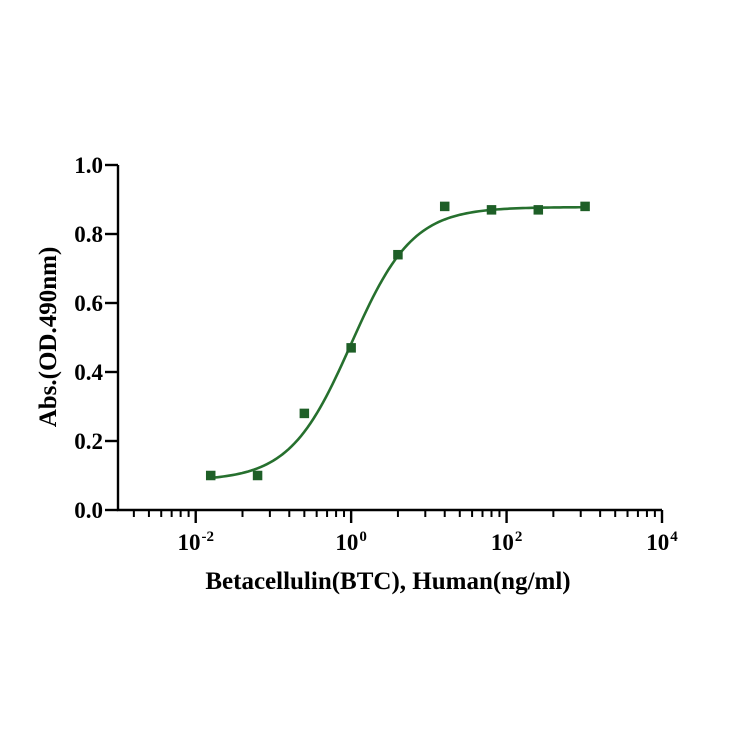 The image size is (738, 738). What do you see at coordinates (387, 581) in the screenshot?
I see `x-axis-title: Betacellulin(BTC), Human(ng/ml)` at bounding box center [387, 581].